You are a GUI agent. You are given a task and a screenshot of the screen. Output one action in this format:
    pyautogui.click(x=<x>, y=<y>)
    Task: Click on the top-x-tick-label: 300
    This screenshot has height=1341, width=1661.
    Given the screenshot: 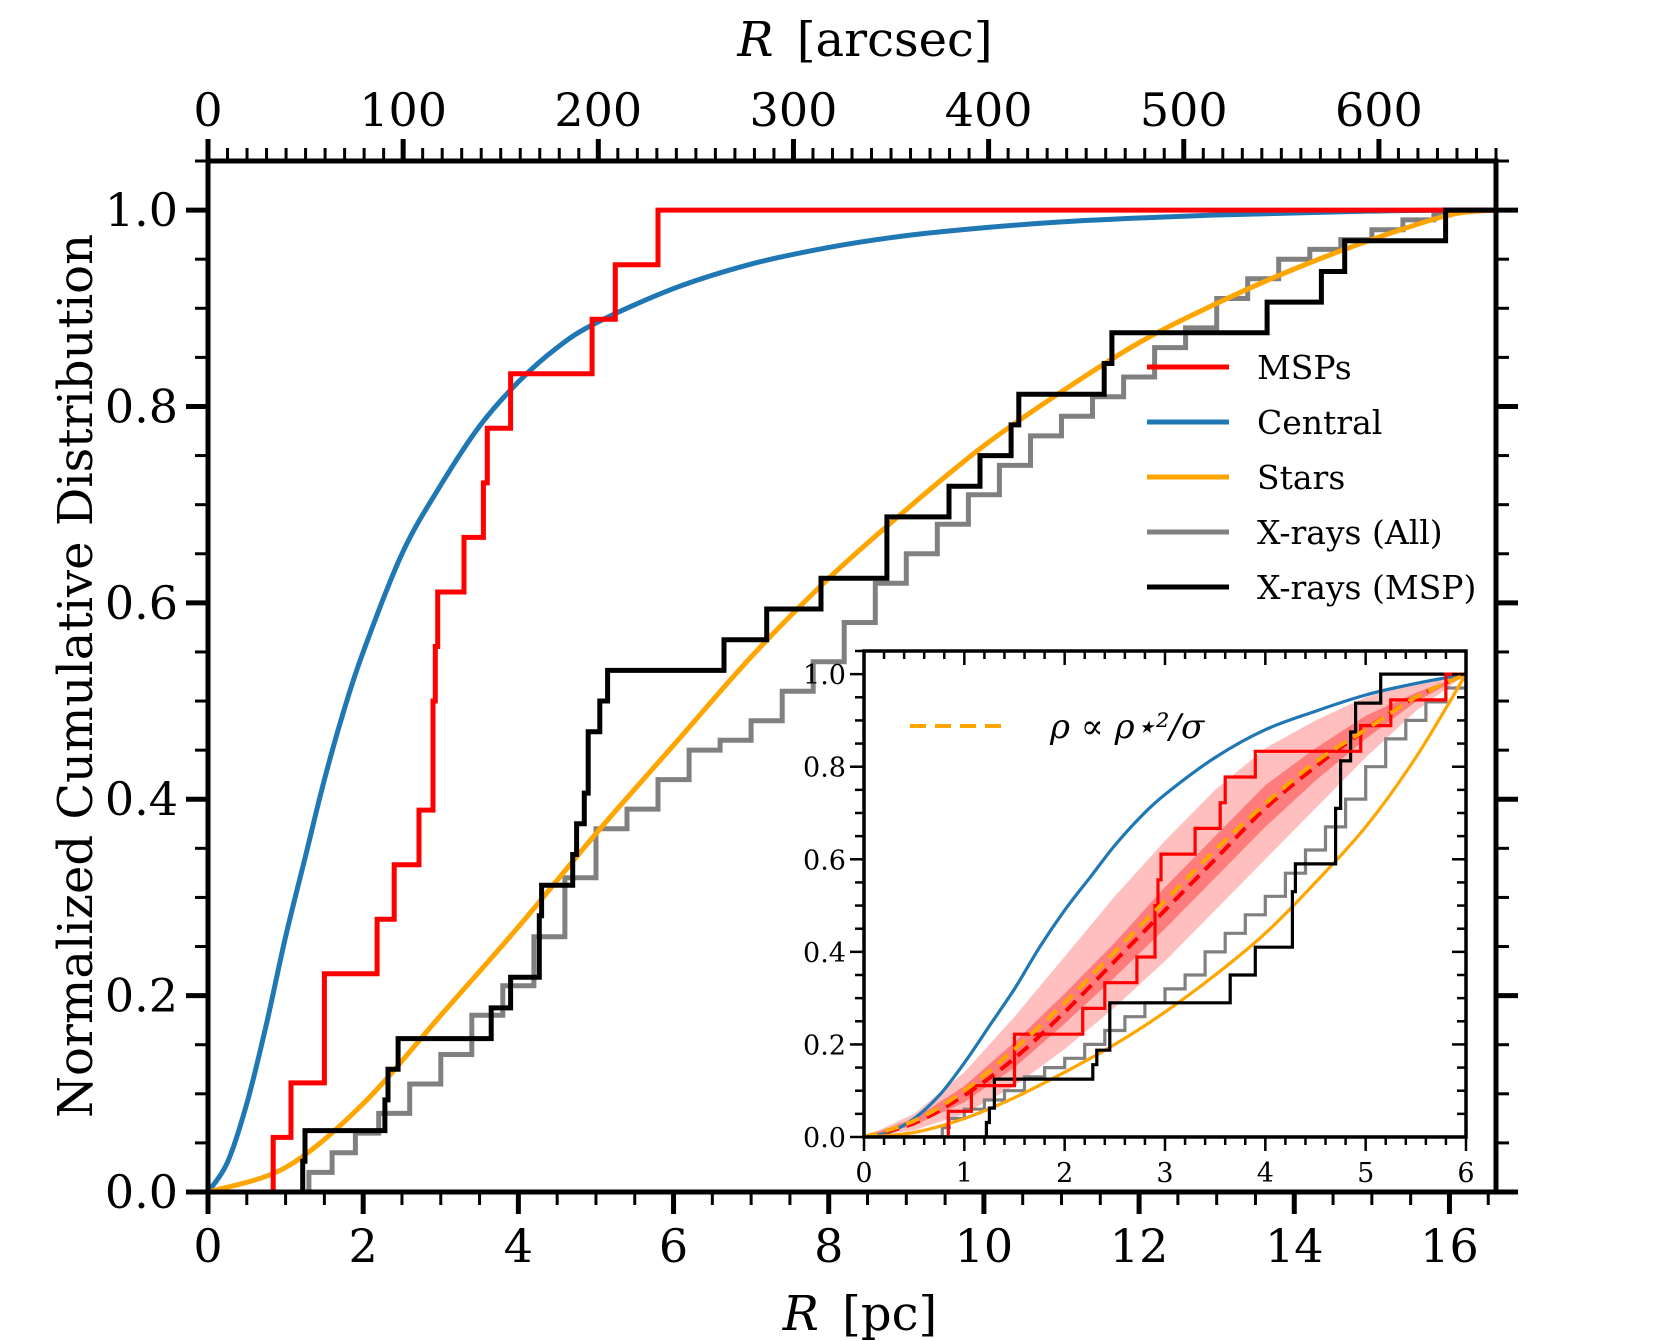 What is the action you would take?
    pyautogui.click(x=794, y=110)
    